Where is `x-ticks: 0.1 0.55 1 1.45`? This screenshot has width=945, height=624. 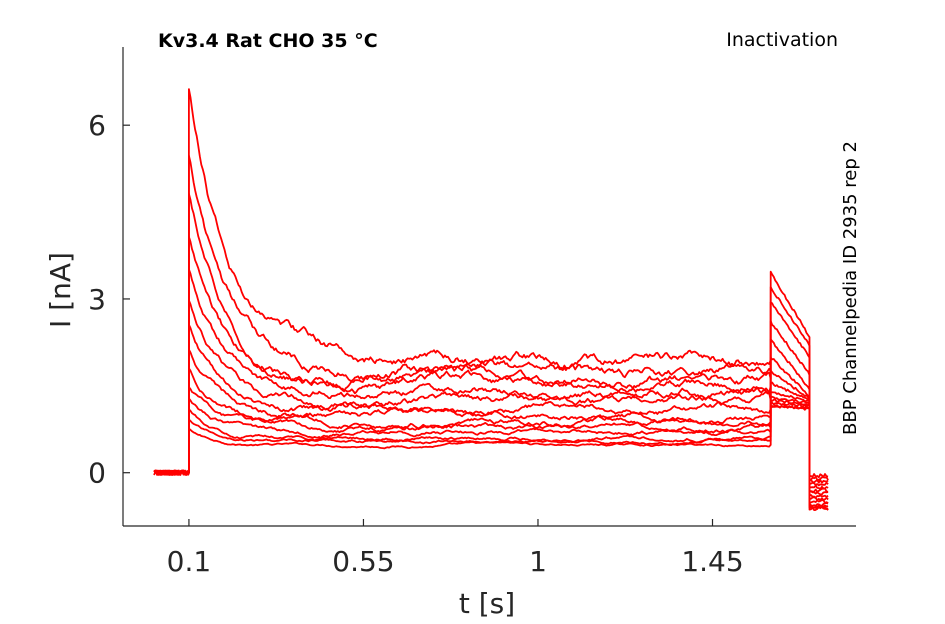 x-ticks: 0.1 0.55 1 1.45 is located at coordinates (455, 548).